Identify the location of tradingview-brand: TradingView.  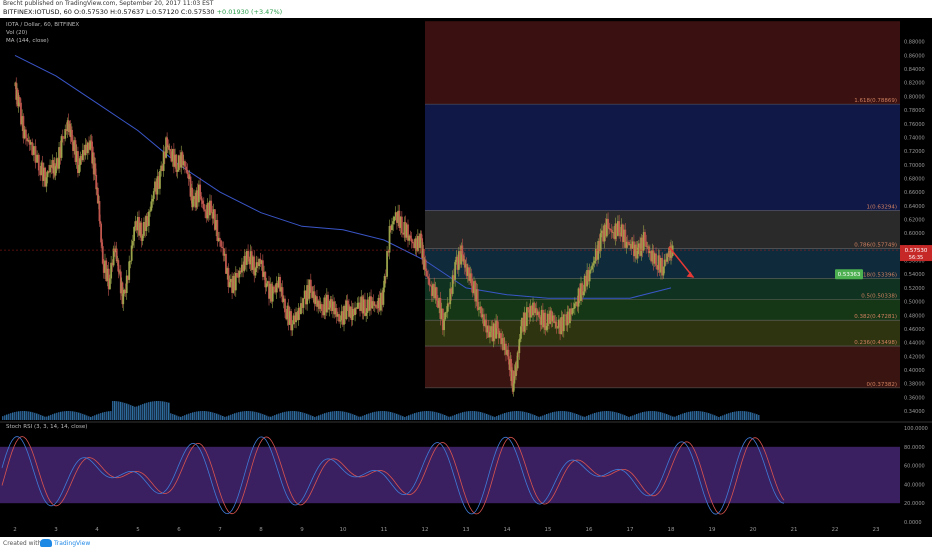
(72, 543).